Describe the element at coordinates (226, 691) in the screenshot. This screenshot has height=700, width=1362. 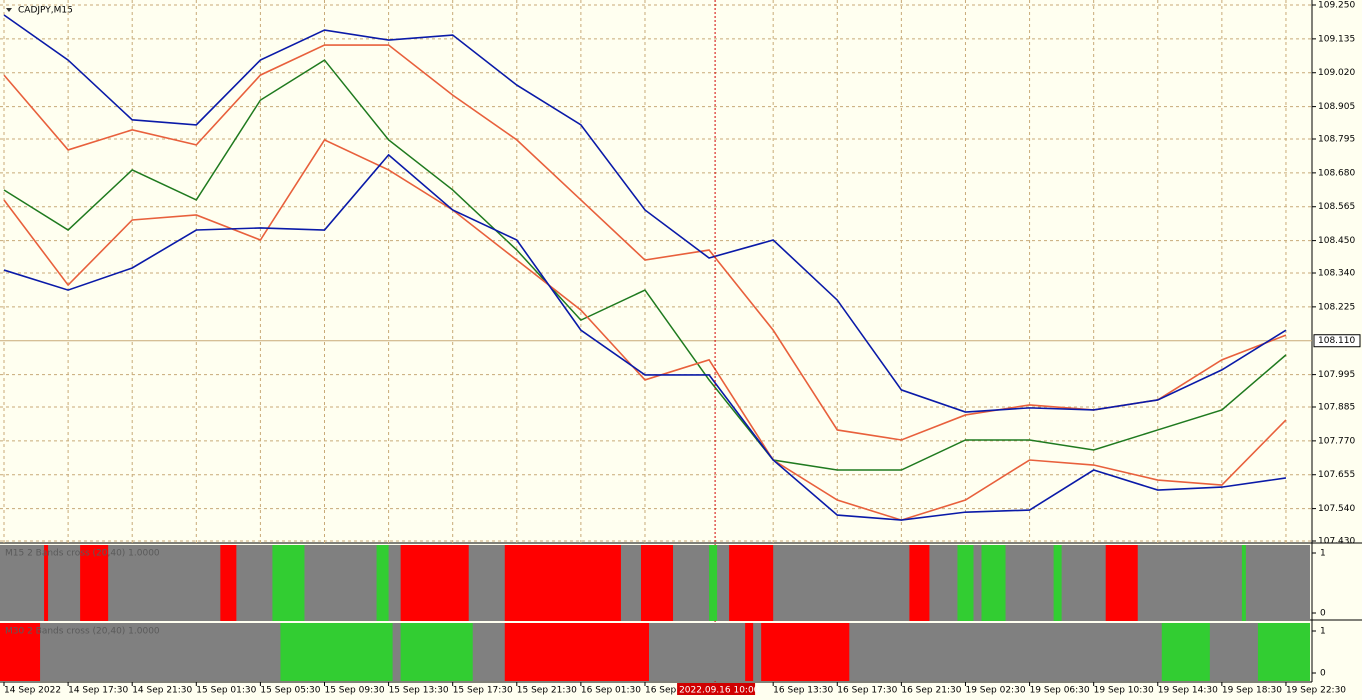
I see `x-tick-label: 15 Sep 01:30` at that location.